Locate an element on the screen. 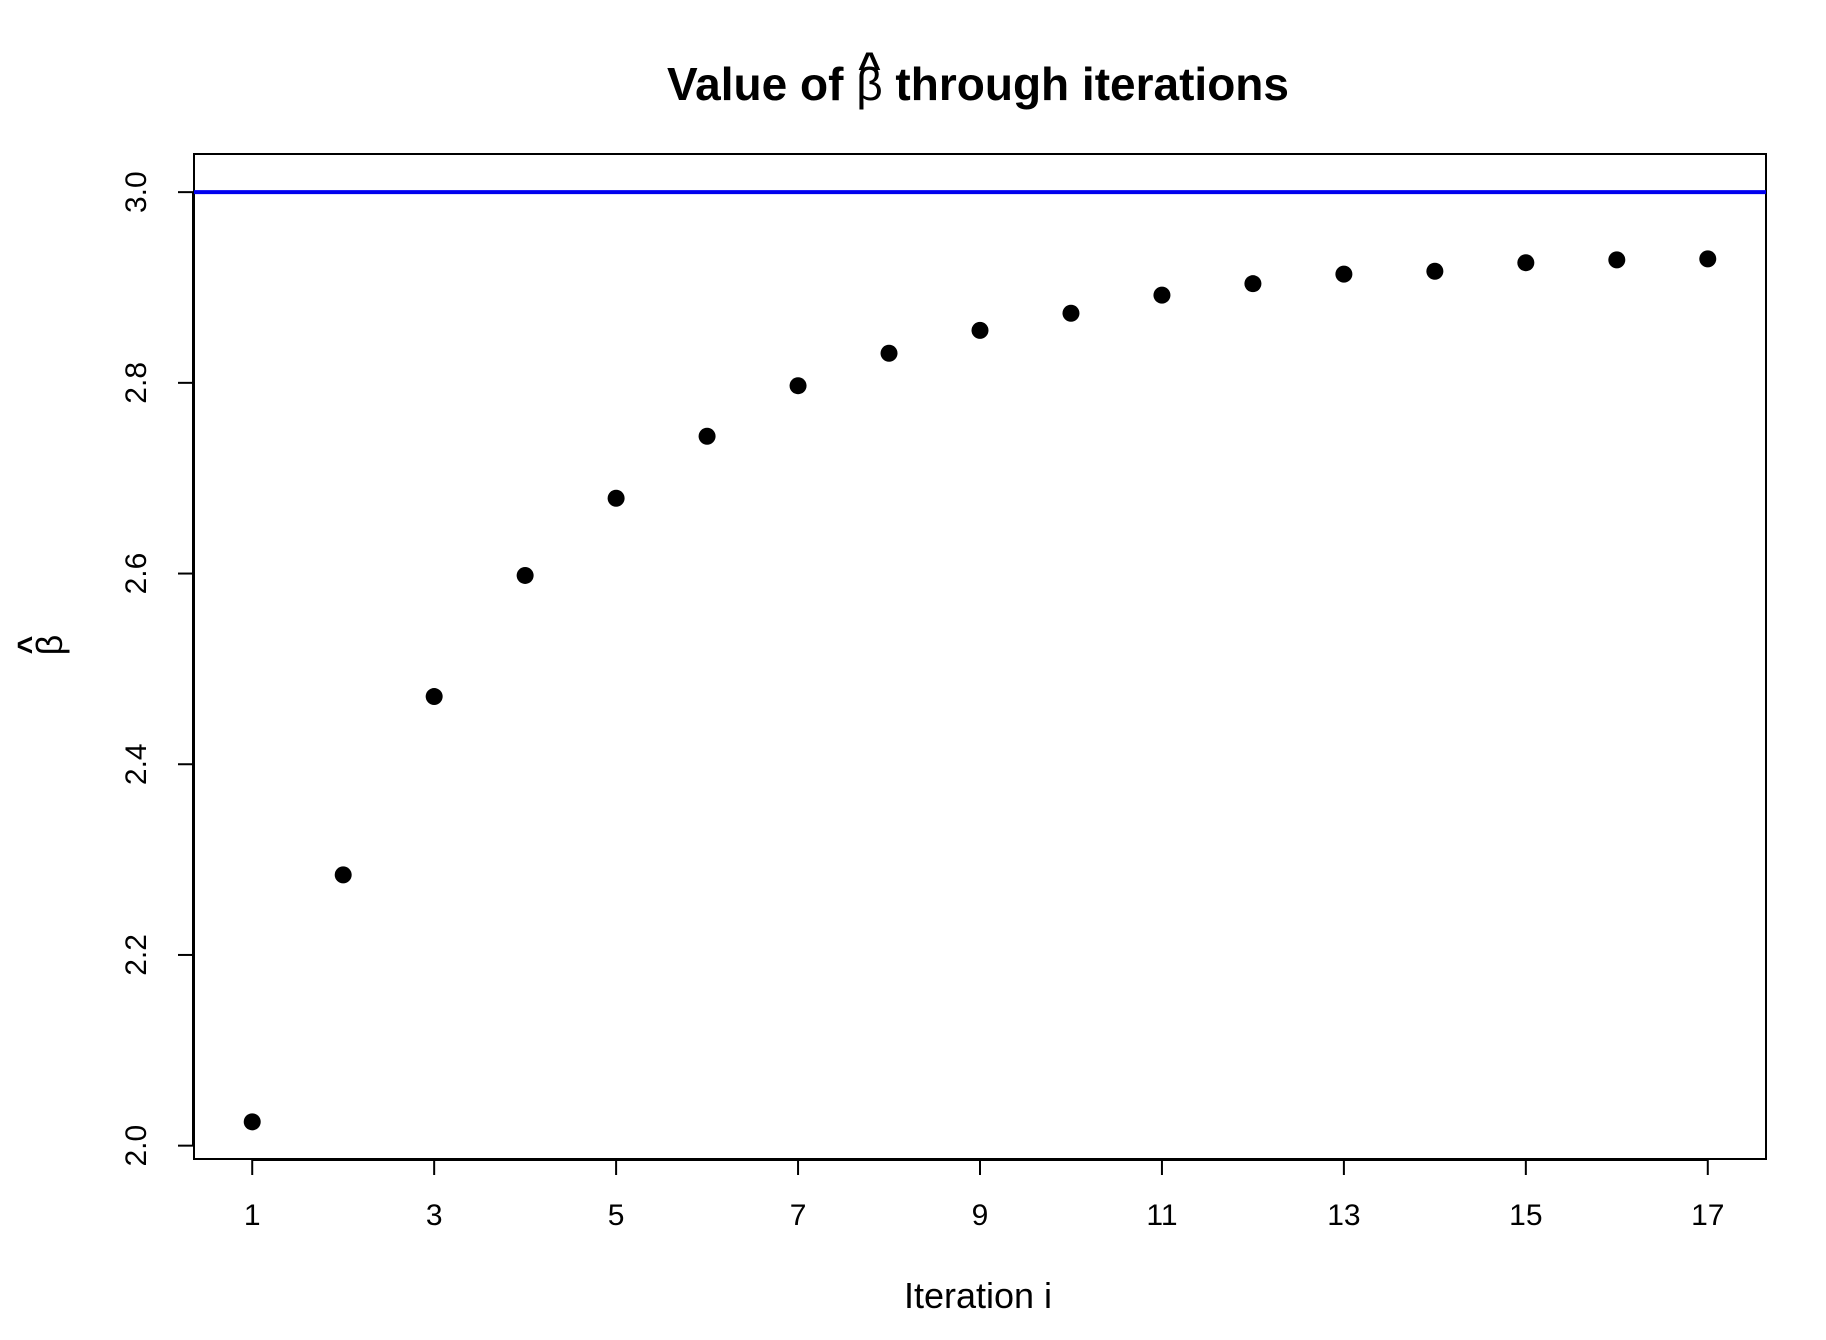  x-tick-label: 1 is located at coordinates (252, 1215).